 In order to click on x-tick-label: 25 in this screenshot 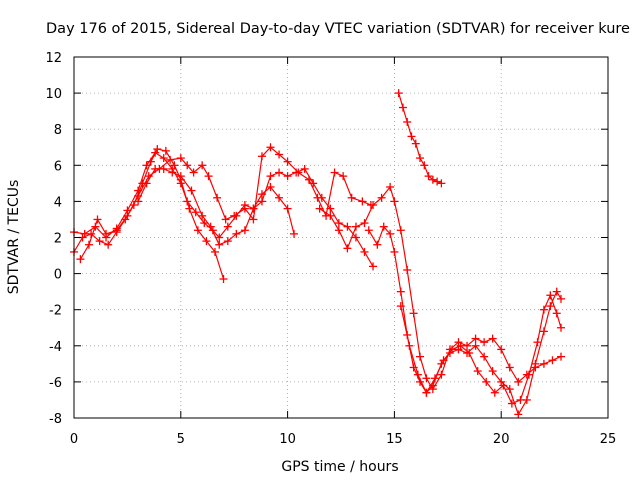, I will do `click(608, 439)`.